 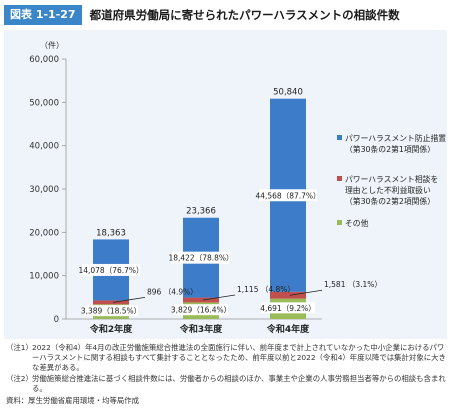 I want to click on source-line: 資料：厚生労働省雇用環境・均等局作成, so click(x=73, y=401).